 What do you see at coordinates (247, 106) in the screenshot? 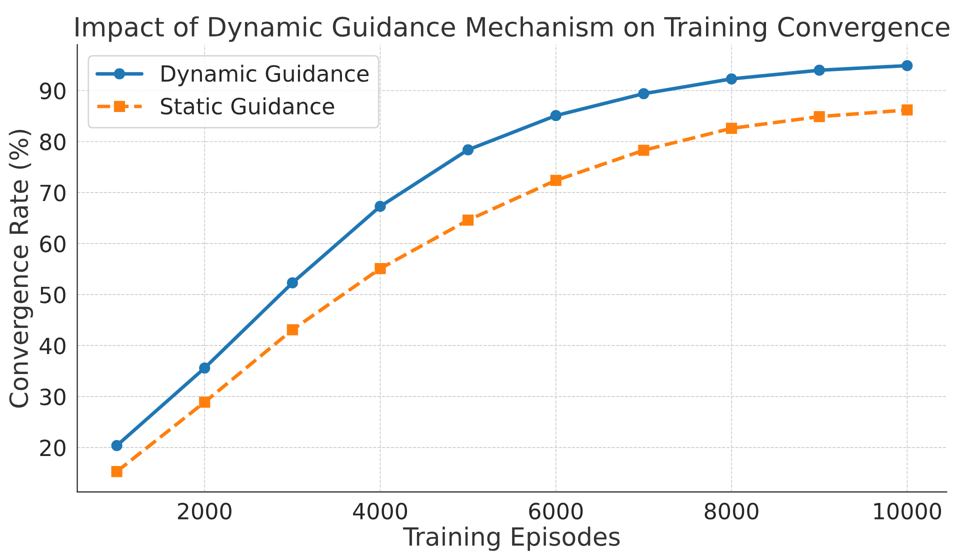
I see `legend-label: Static Guidance` at bounding box center [247, 106].